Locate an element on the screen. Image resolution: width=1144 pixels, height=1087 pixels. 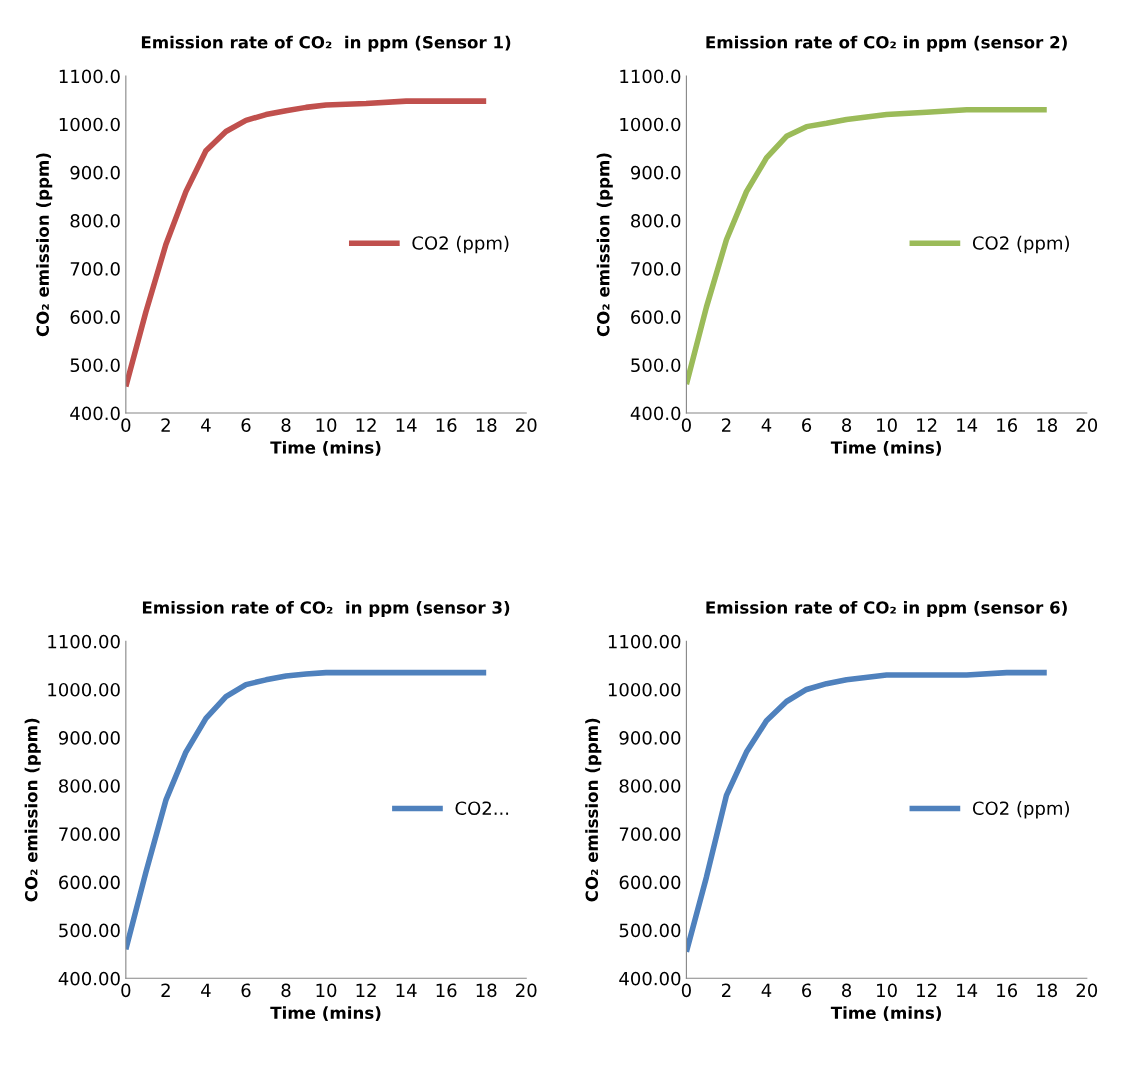
chart-title: Emission rate of CO₂ in ppm (sensor 2) is located at coordinates (886, 43).